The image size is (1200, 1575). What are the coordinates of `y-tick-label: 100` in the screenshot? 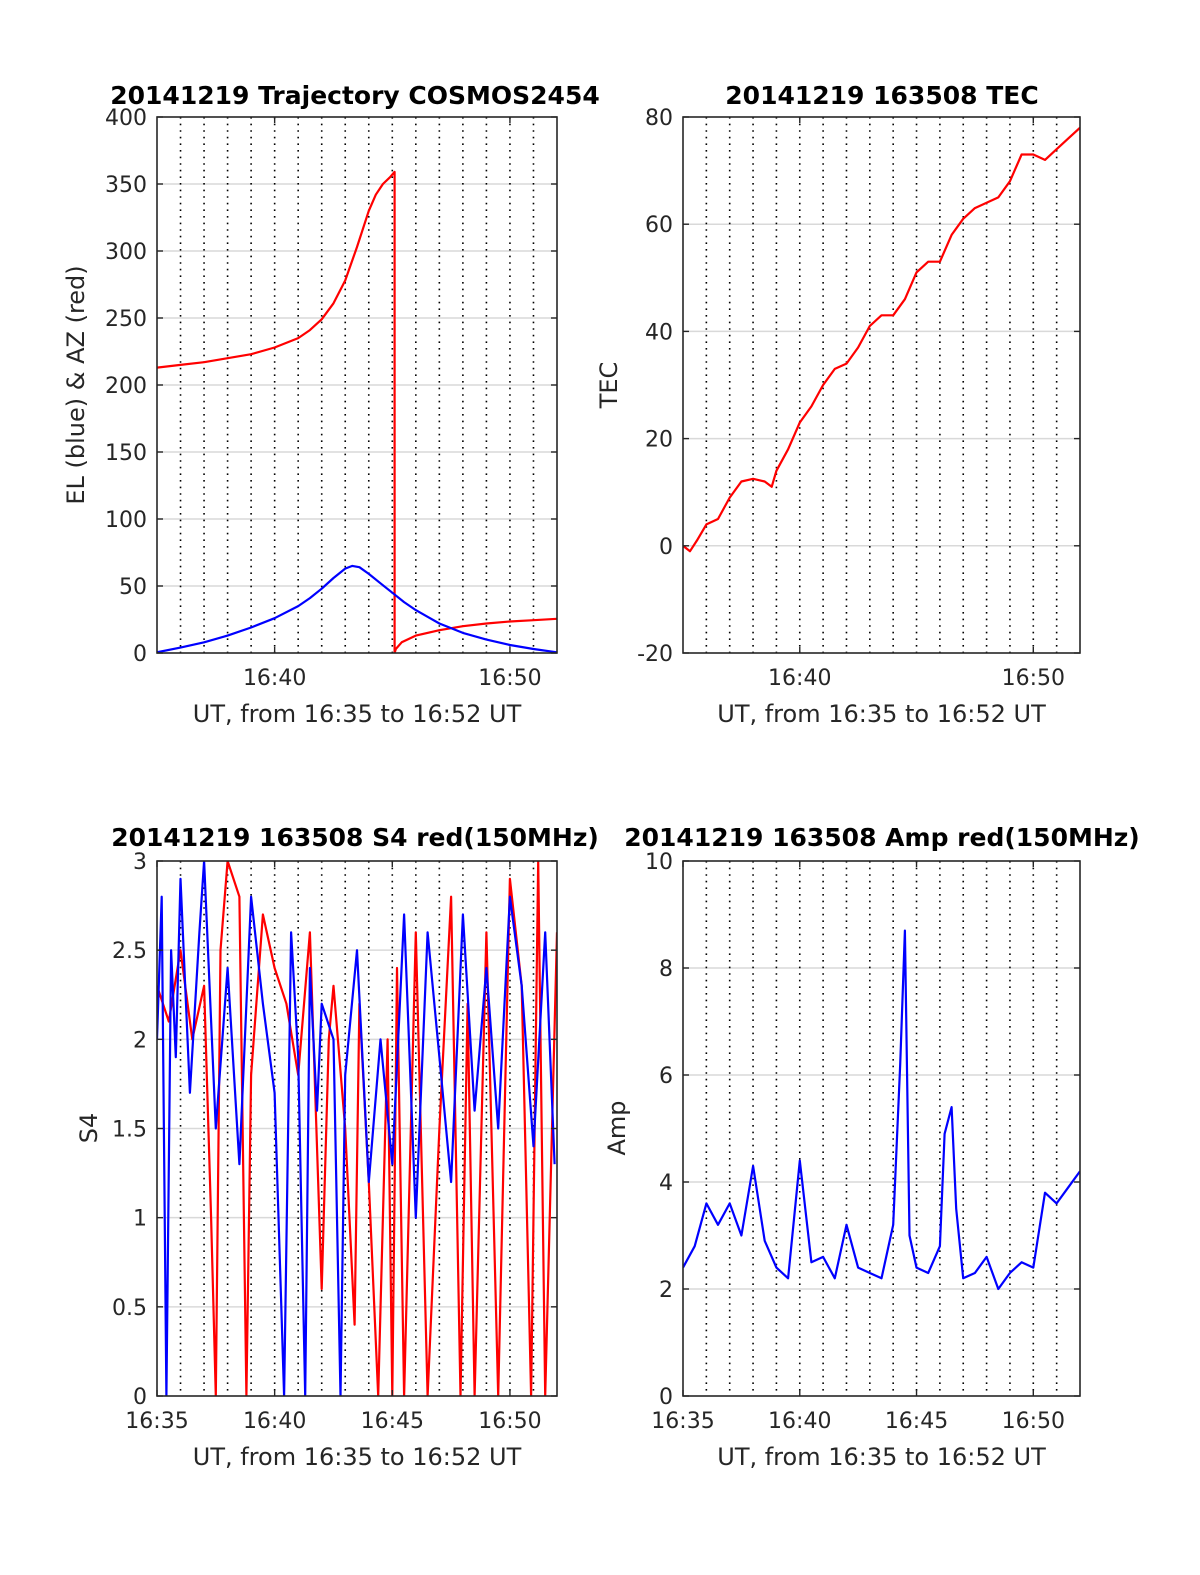 It's located at (126, 520).